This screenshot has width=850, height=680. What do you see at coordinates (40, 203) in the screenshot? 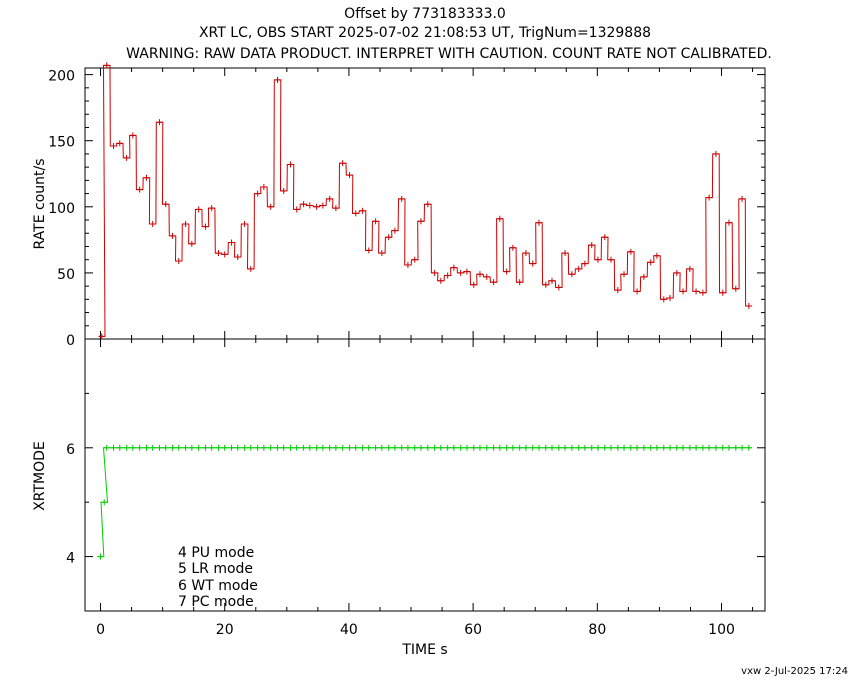
I see `rate-axis-label: RATE count/s` at bounding box center [40, 203].